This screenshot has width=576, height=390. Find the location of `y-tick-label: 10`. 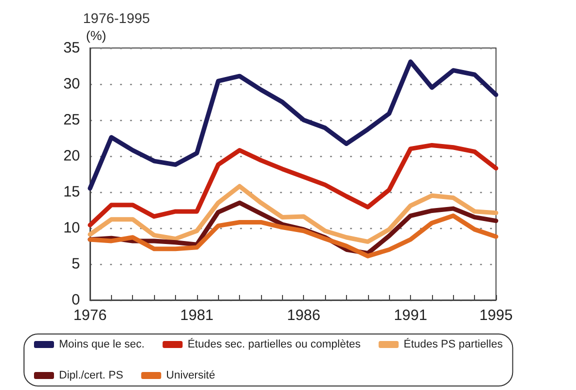

y-tick-label: 10 is located at coordinates (71, 228).